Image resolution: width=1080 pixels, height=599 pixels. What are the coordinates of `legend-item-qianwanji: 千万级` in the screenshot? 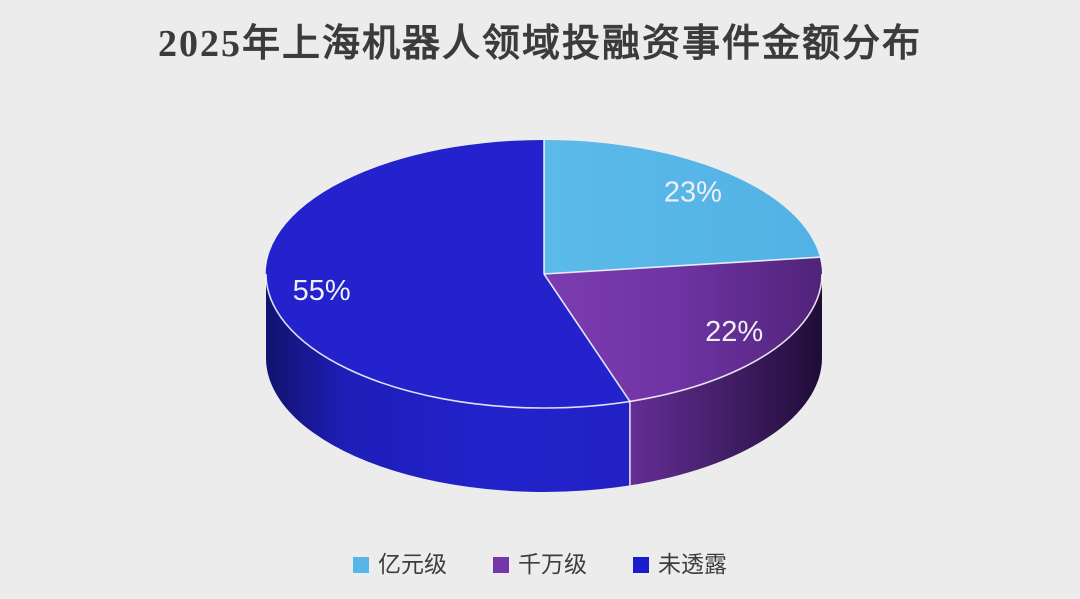 It's located at (540, 564).